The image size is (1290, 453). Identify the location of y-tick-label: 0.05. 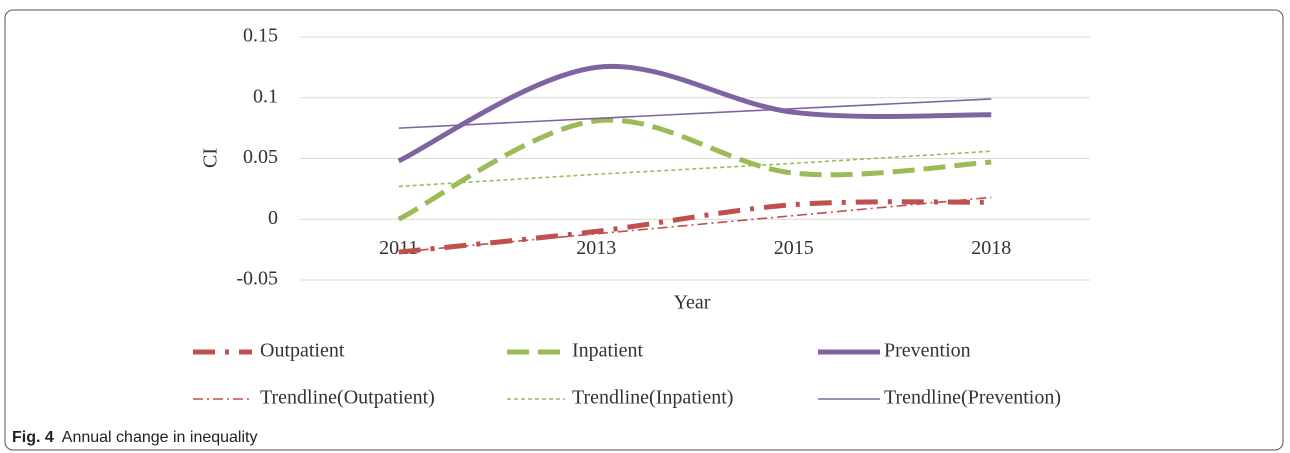
(260, 157).